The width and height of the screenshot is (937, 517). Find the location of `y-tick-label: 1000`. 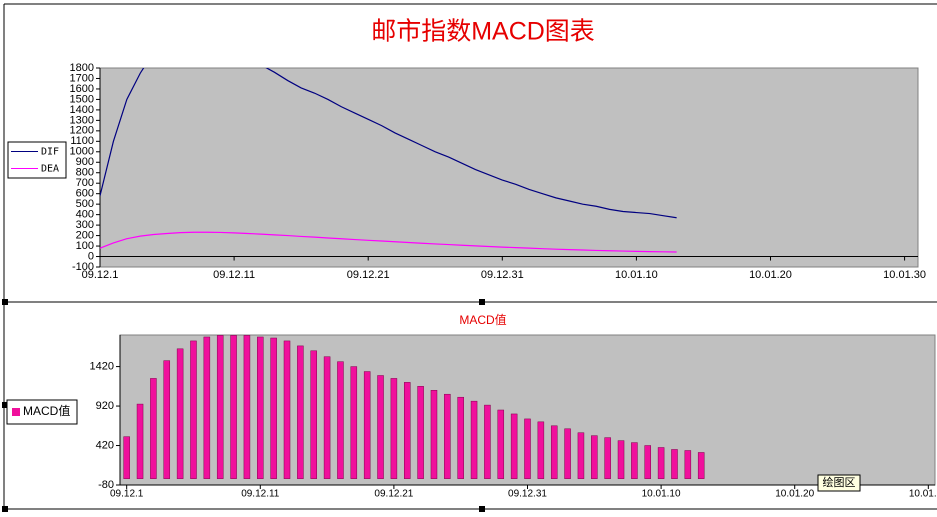

y-tick-label: 1000 is located at coordinates (82, 152).